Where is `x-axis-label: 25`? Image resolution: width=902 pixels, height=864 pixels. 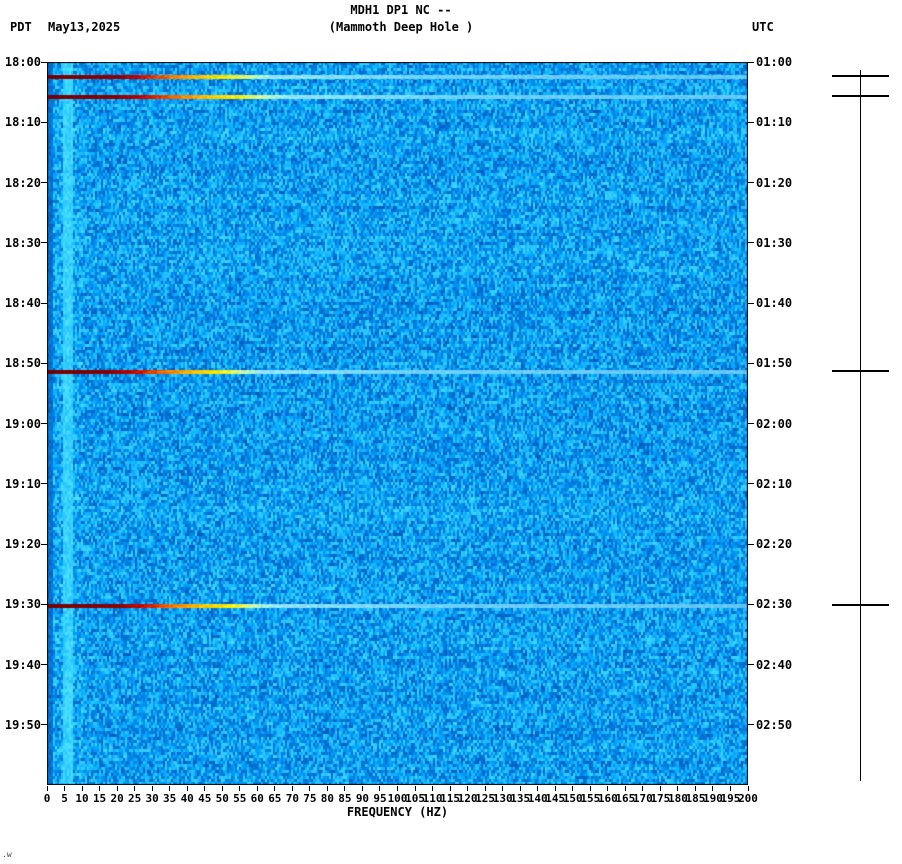
x-axis-label: 25 is located at coordinates (135, 798).